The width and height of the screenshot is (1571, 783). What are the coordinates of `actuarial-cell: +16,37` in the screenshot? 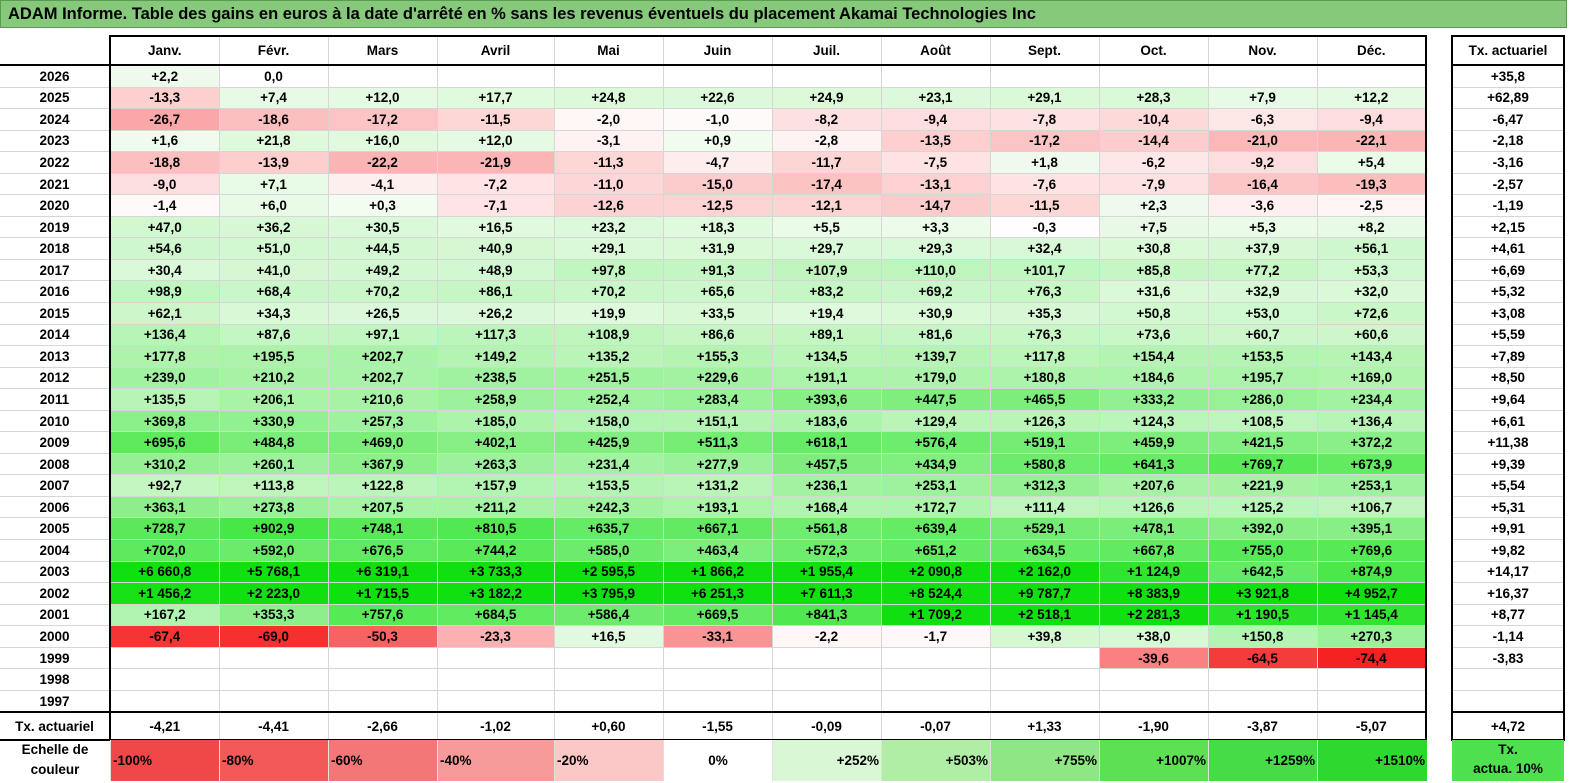 It's located at (1508, 593).